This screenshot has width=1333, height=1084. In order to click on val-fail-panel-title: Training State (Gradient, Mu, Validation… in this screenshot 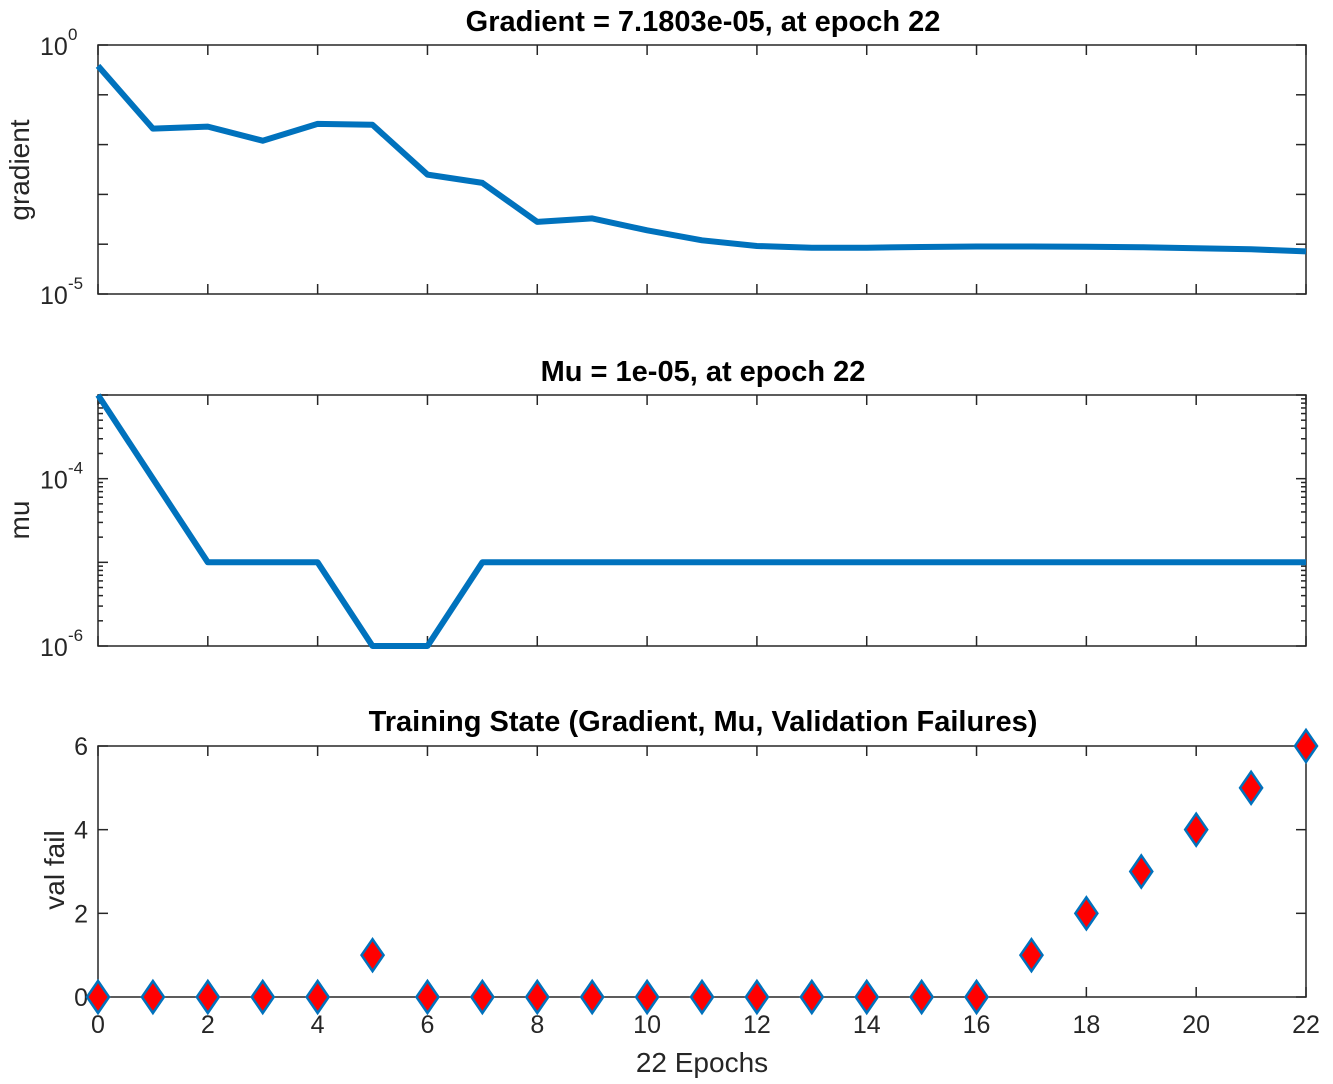, I will do `click(703, 722)`.